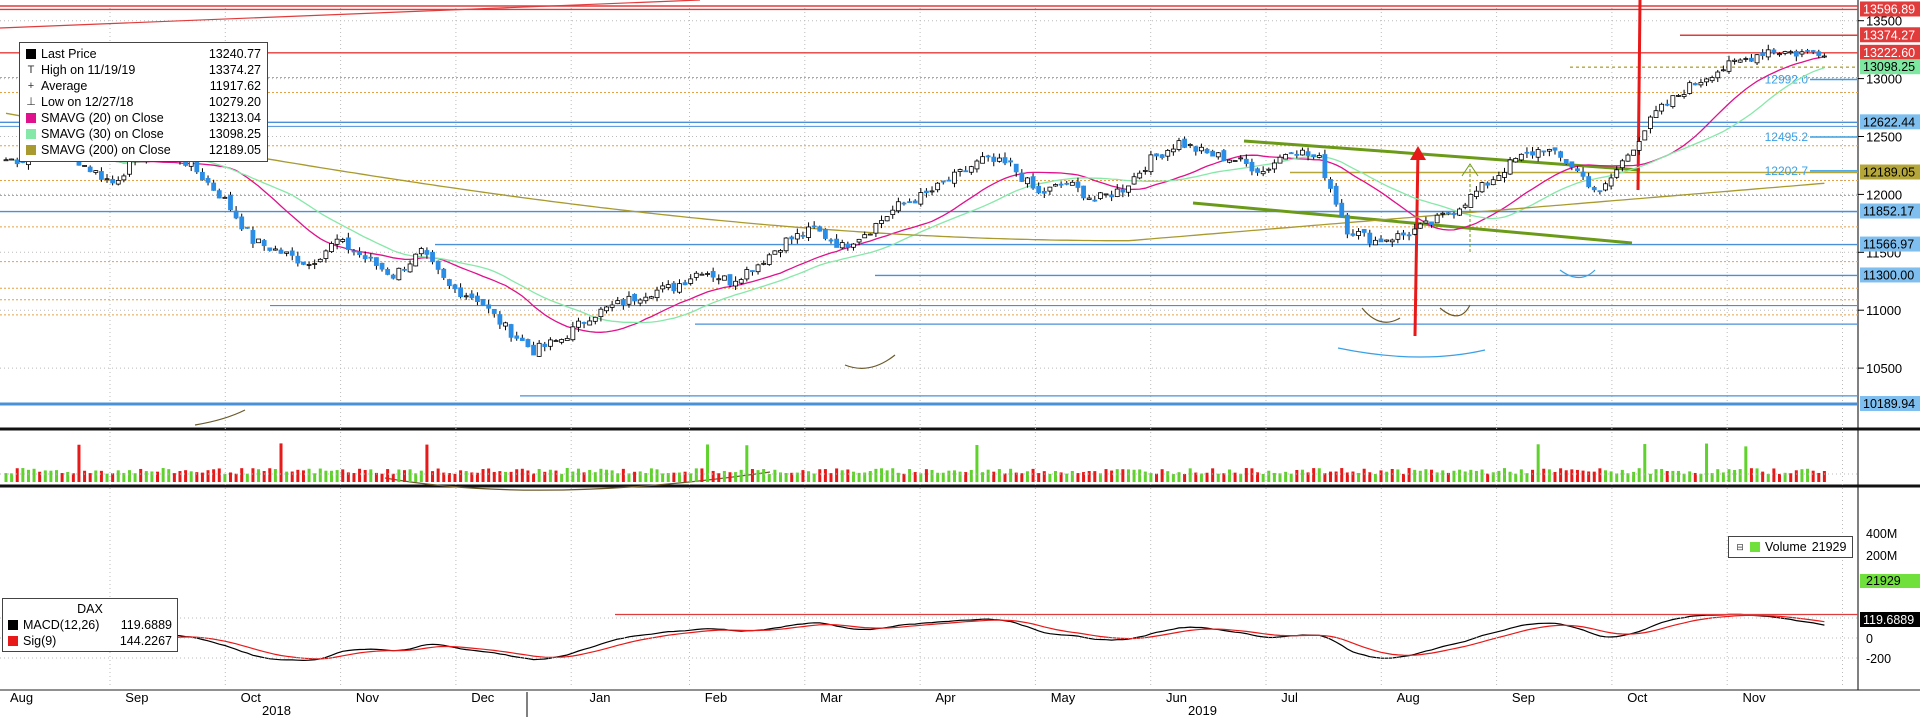 The height and width of the screenshot is (717, 1920). I want to click on legend-row-last-price: Last Price 13240.77, so click(143, 54).